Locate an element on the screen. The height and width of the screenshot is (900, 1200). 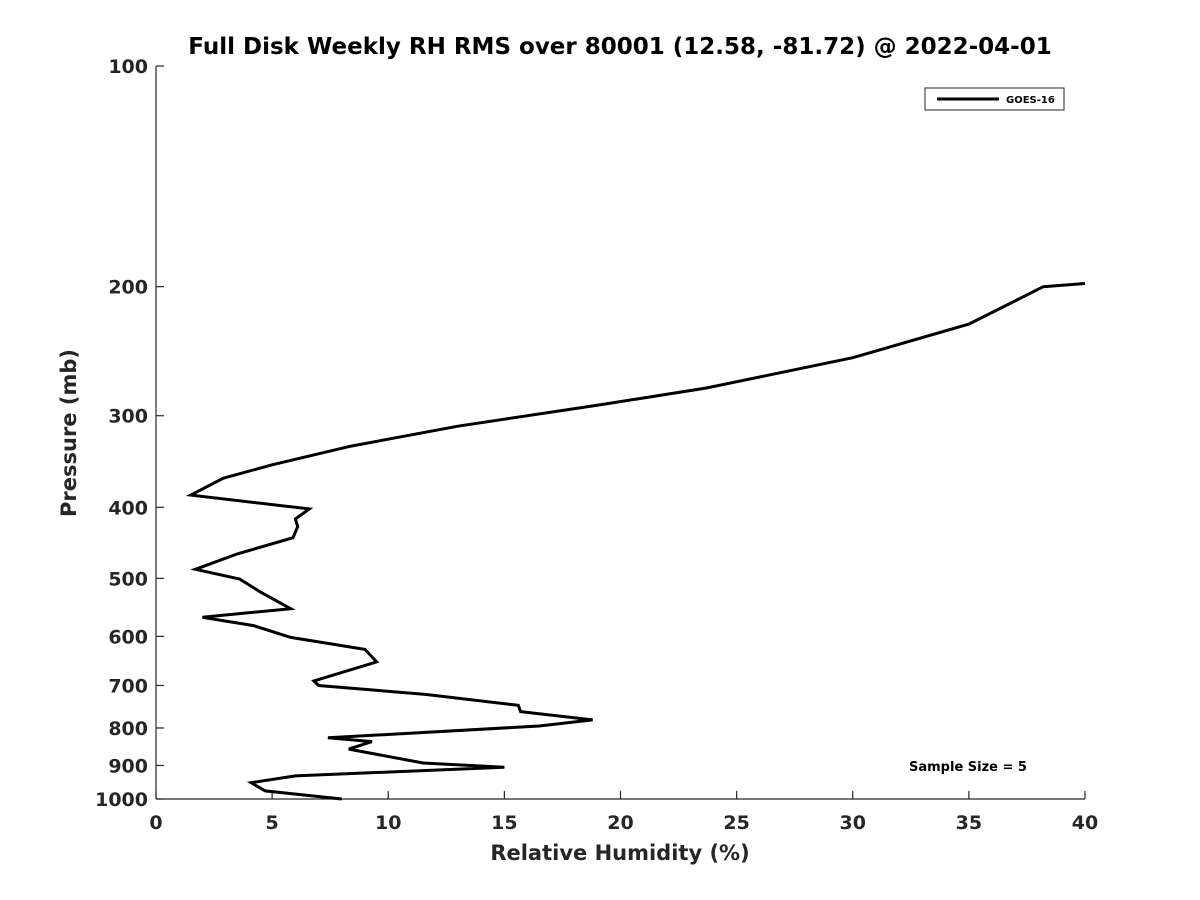
y-tick-label: 300 is located at coordinates (128, 417).